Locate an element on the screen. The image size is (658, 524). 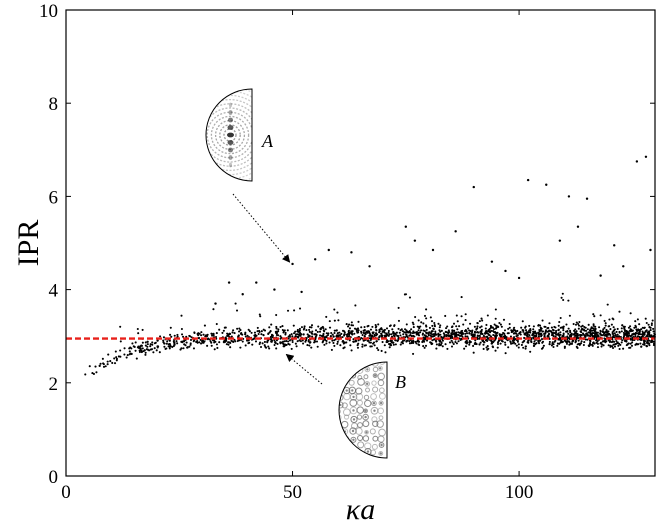
inset-arrows is located at coordinates (277, 289).